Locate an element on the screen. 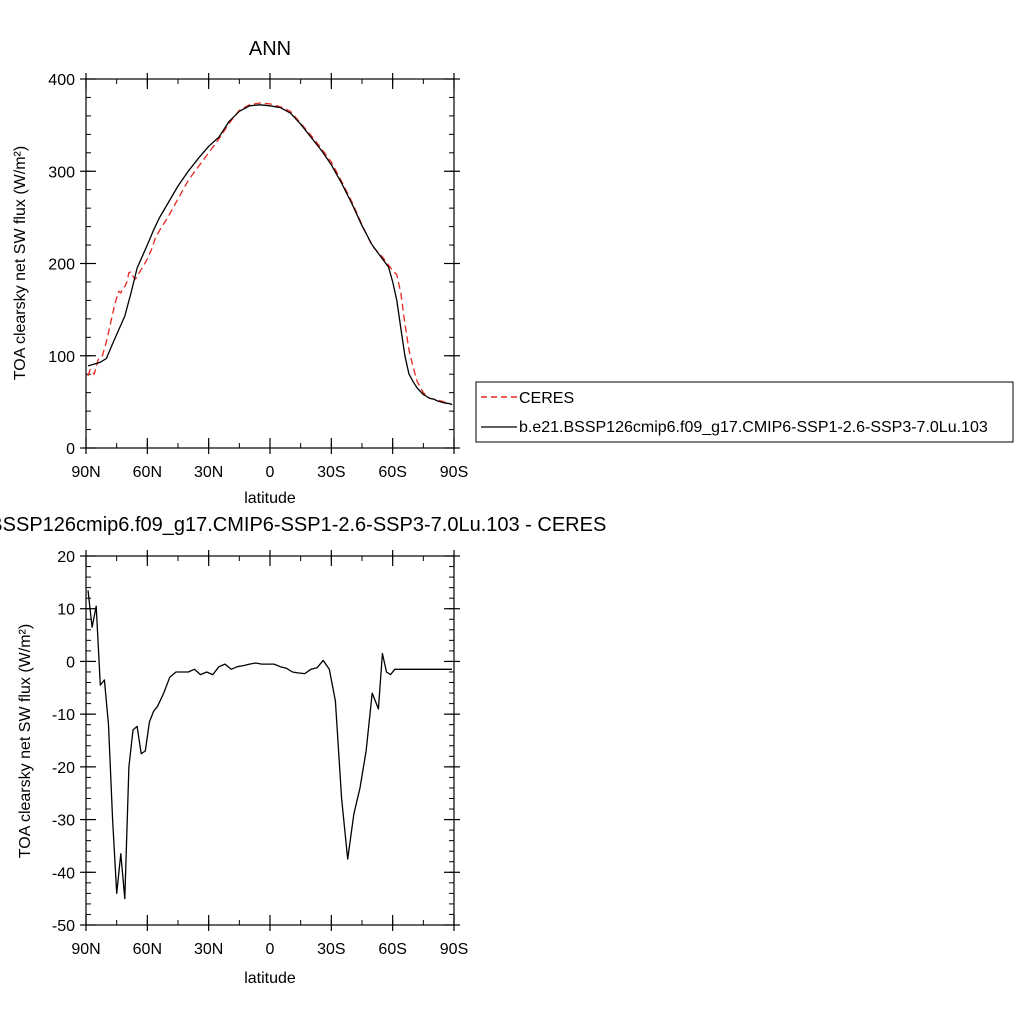  top-plot-frame is located at coordinates (270, 263).